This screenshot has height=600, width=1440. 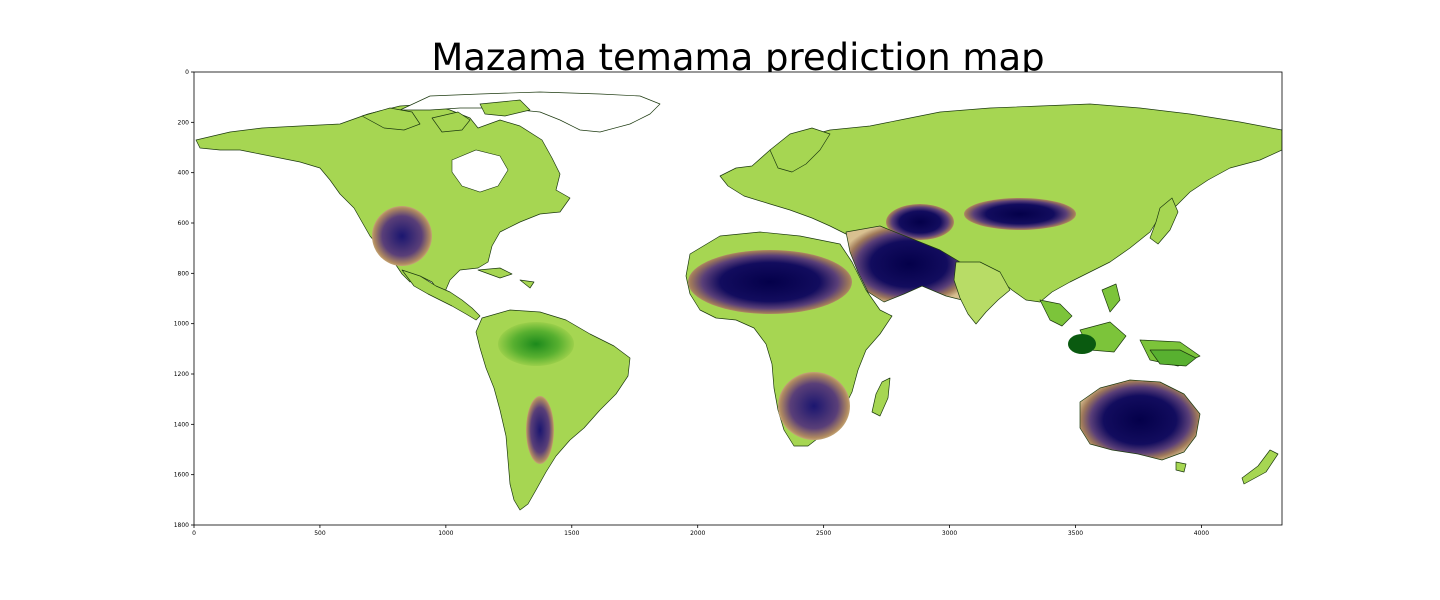 What do you see at coordinates (506, 278) in the screenshot?
I see `landmass-caribbean` at bounding box center [506, 278].